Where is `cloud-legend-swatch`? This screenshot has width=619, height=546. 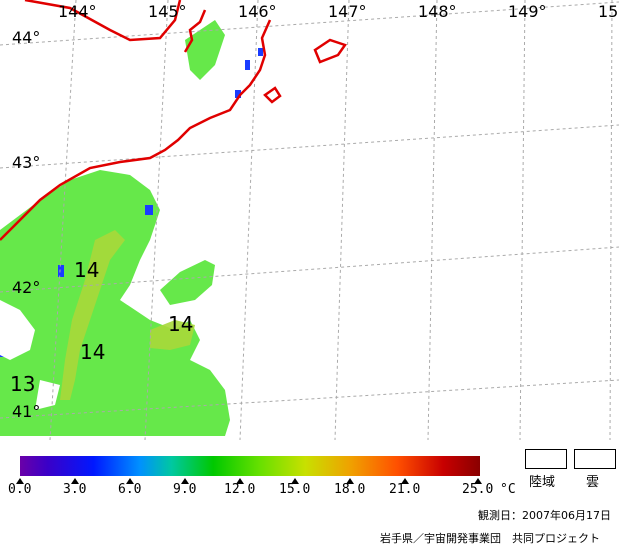 cloud-legend-swatch is located at coordinates (595, 459).